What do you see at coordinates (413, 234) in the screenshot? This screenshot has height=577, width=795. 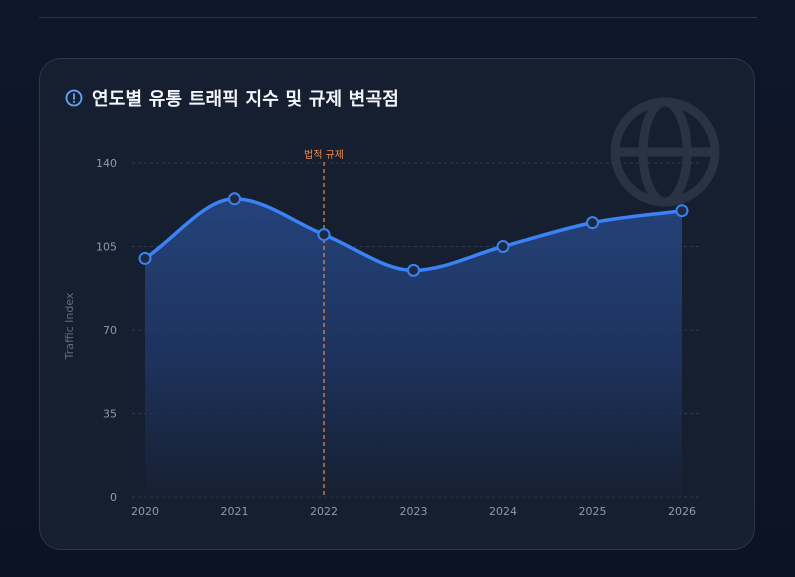 I see `points-layer` at bounding box center [413, 234].